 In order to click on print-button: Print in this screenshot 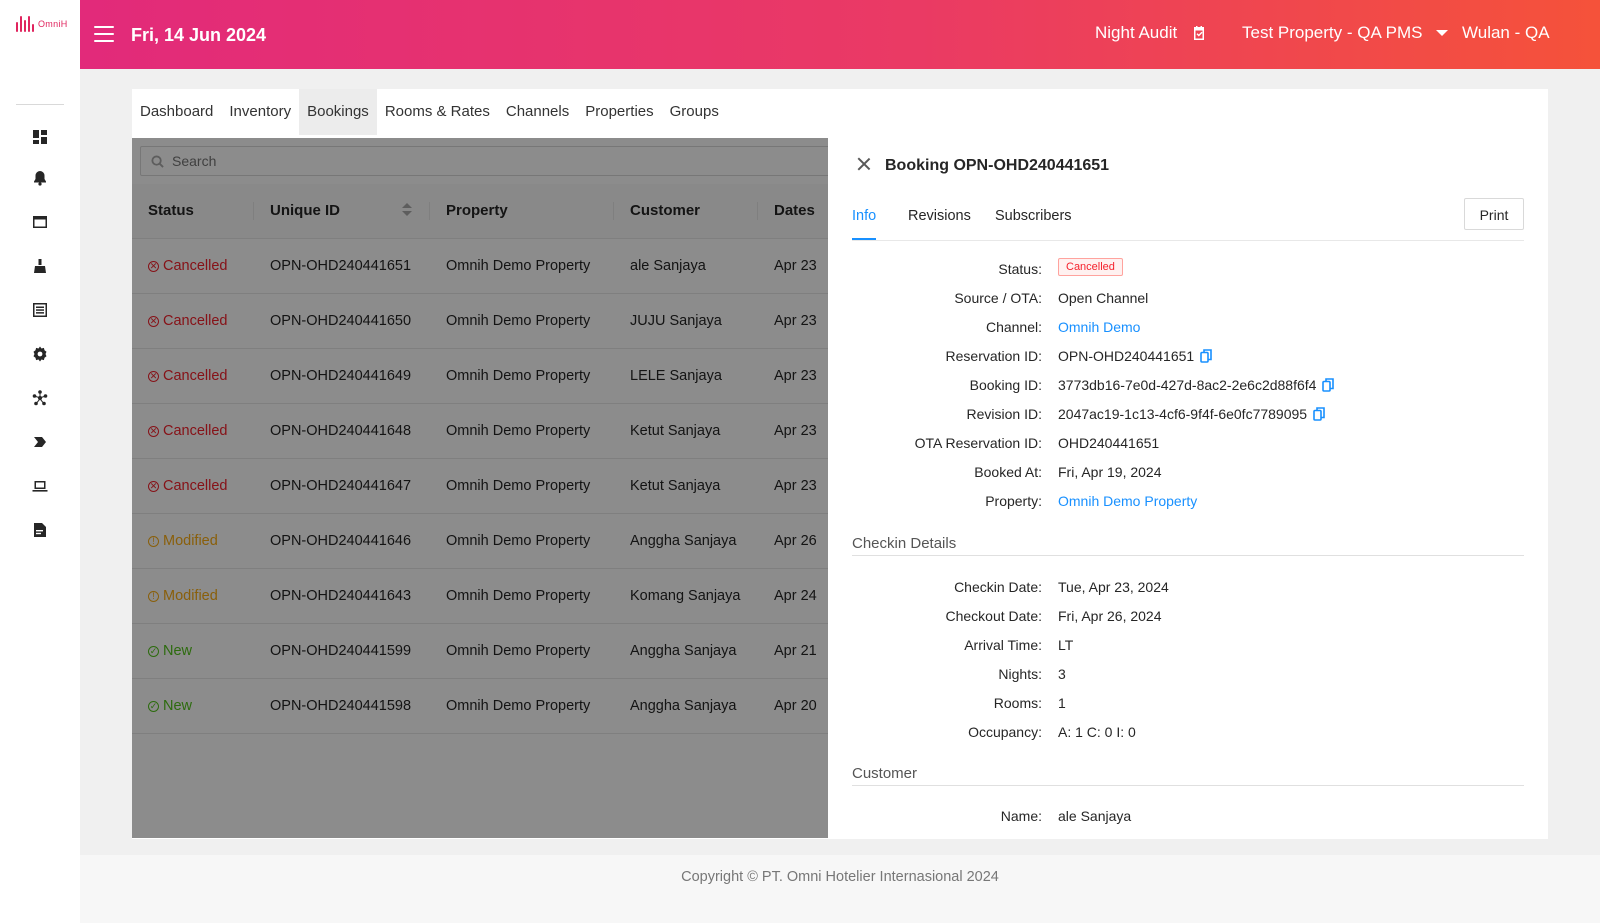, I will do `click(1494, 214)`.